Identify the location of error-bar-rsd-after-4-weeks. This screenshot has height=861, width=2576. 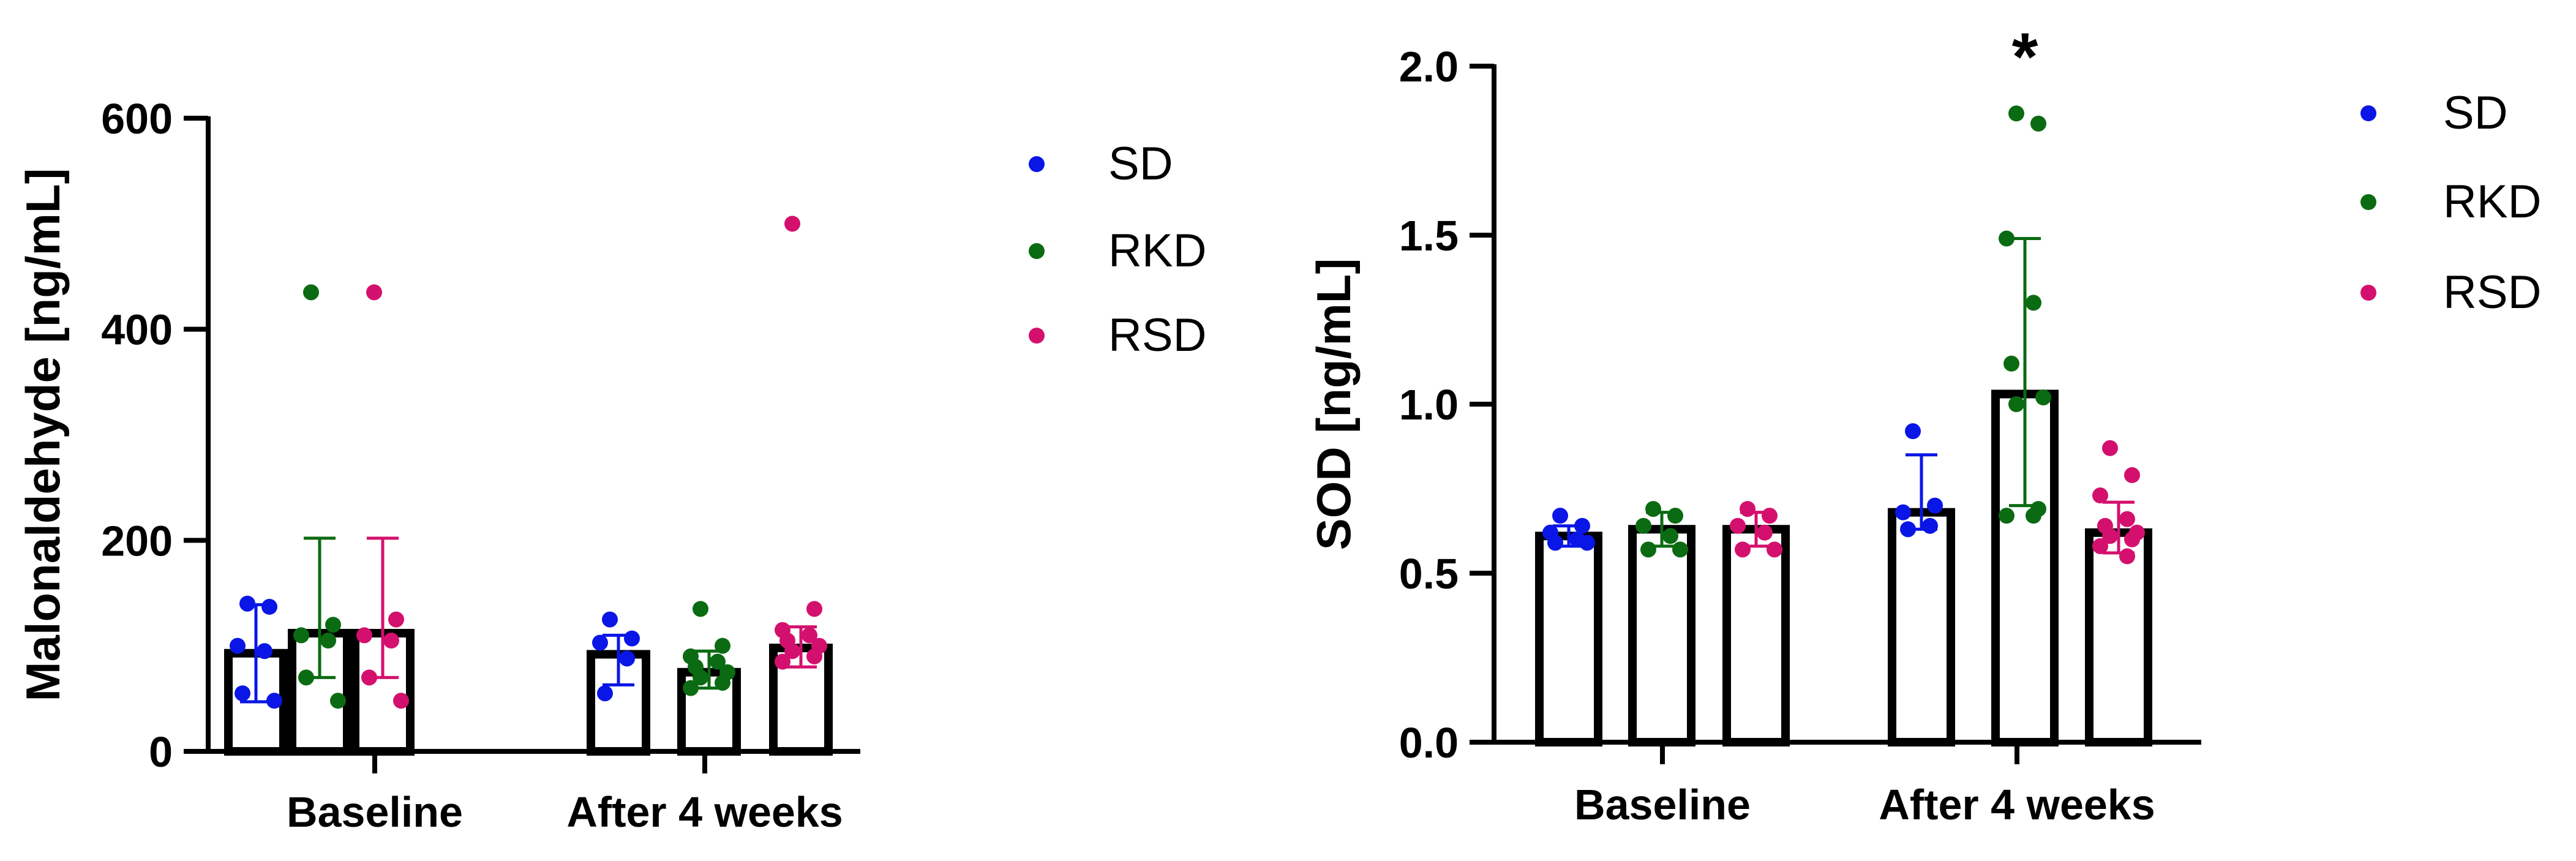
(801, 647).